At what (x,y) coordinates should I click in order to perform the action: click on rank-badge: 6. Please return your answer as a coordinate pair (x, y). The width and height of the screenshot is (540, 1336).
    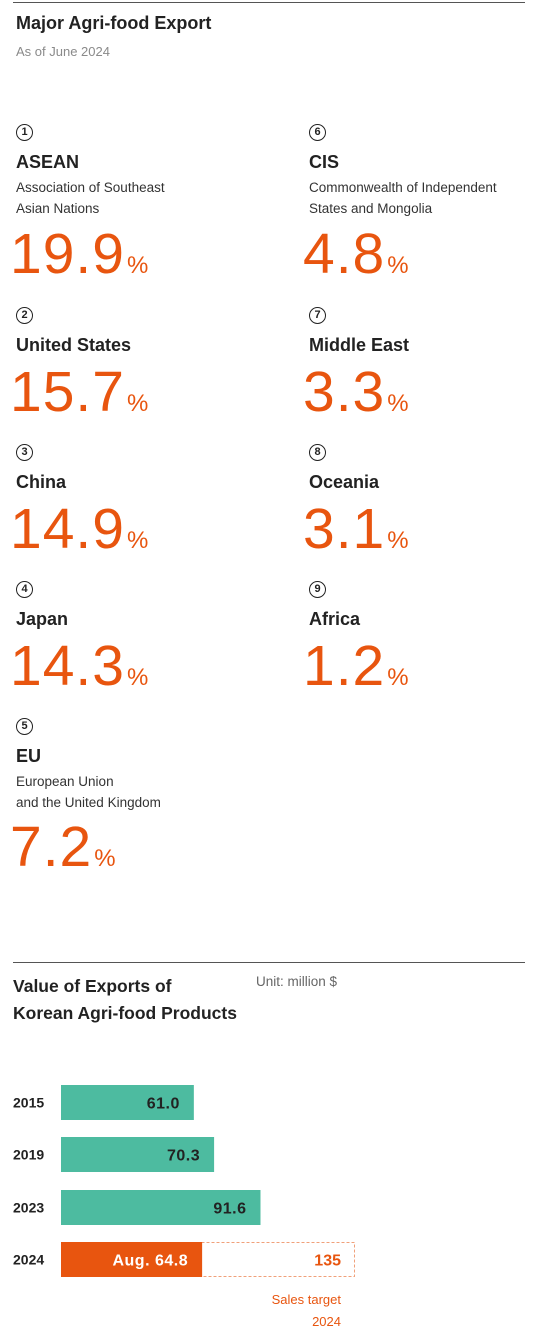
    Looking at the image, I should click on (317, 132).